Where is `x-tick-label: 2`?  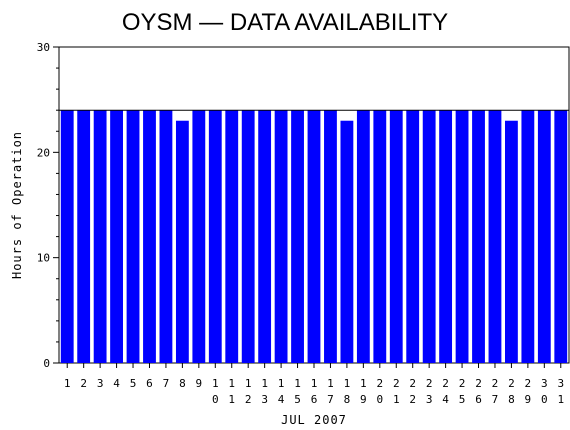 x-tick-label: 2 is located at coordinates (83, 383).